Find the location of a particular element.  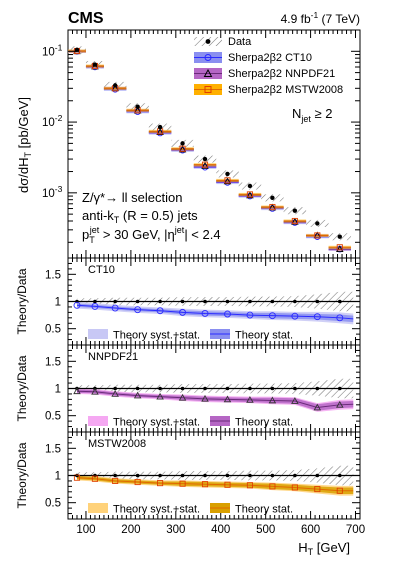

selection-line-3: pTjet > 30 GeV, |ηjet| < 2.4 is located at coordinates (151, 235).